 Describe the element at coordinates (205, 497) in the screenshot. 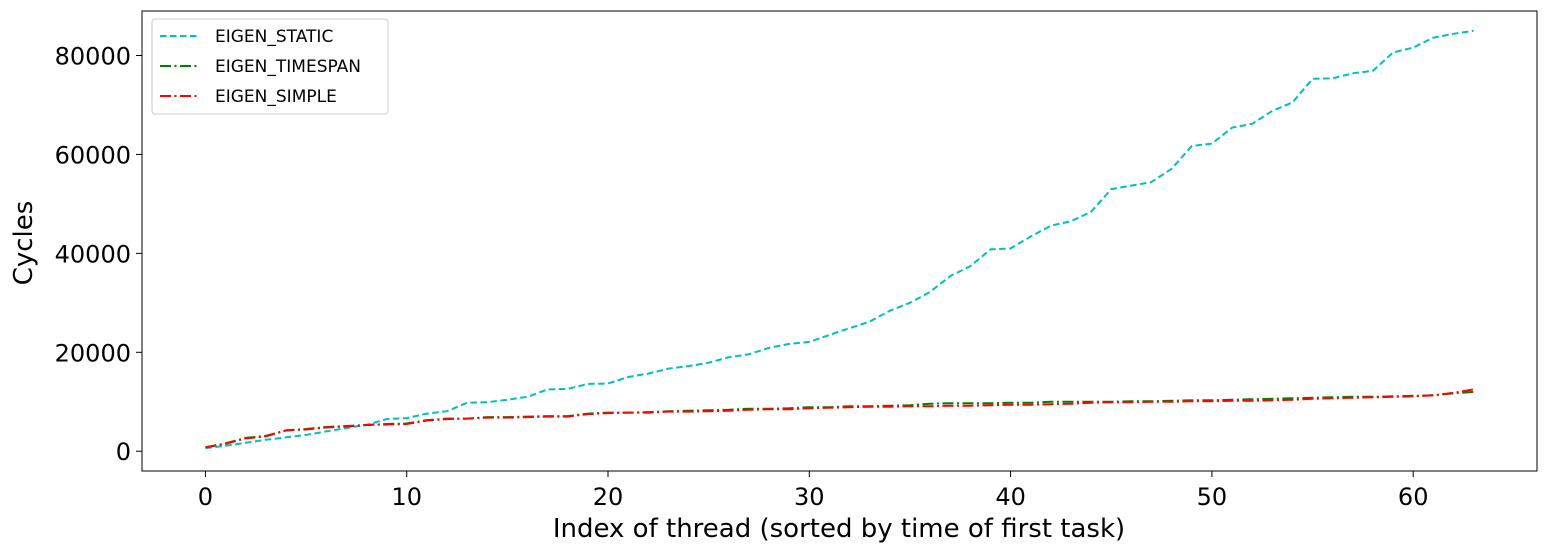

I see `x-tick-label: 0` at that location.